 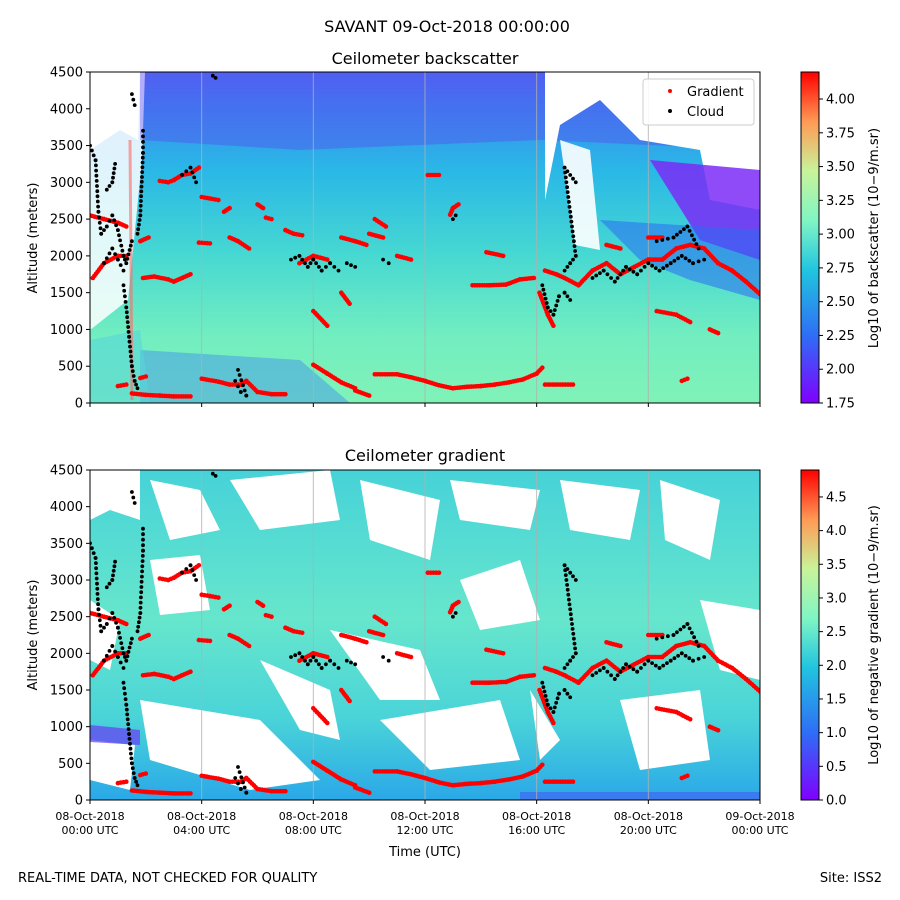 I want to click on colorbar-tick-label: 4.5, so click(x=836, y=497).